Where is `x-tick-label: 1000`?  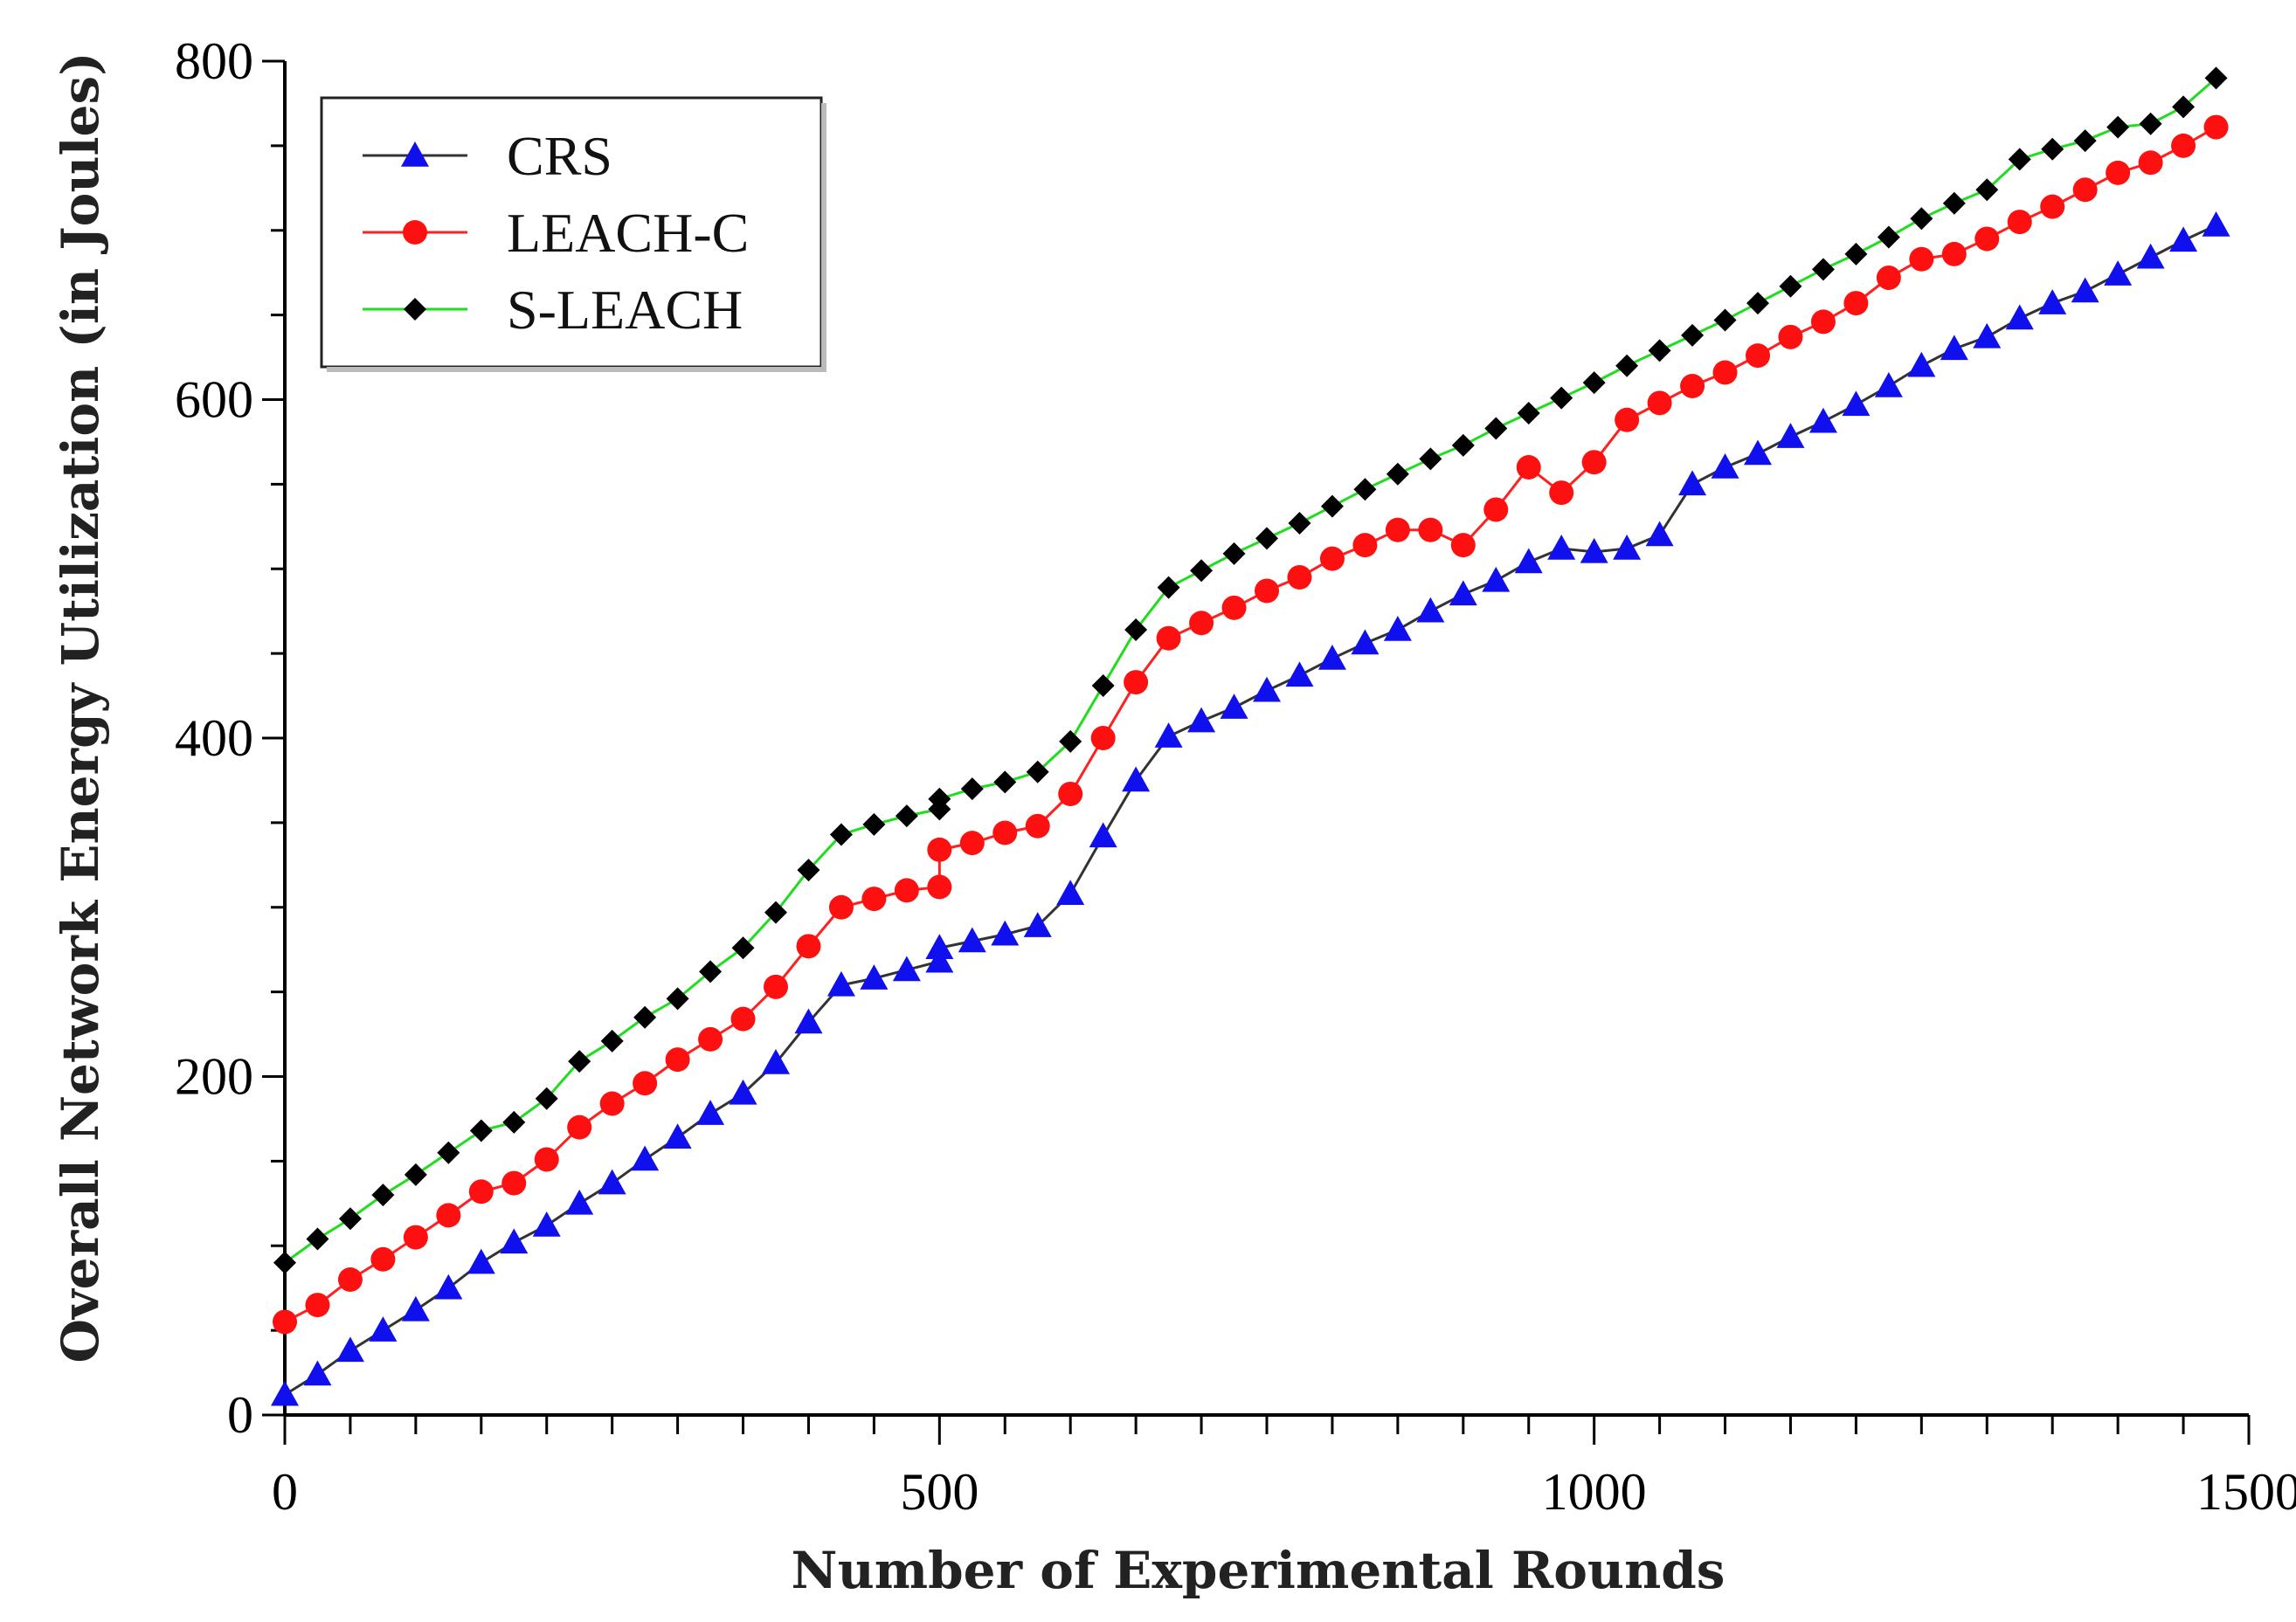 x-tick-label: 1000 is located at coordinates (1594, 1492).